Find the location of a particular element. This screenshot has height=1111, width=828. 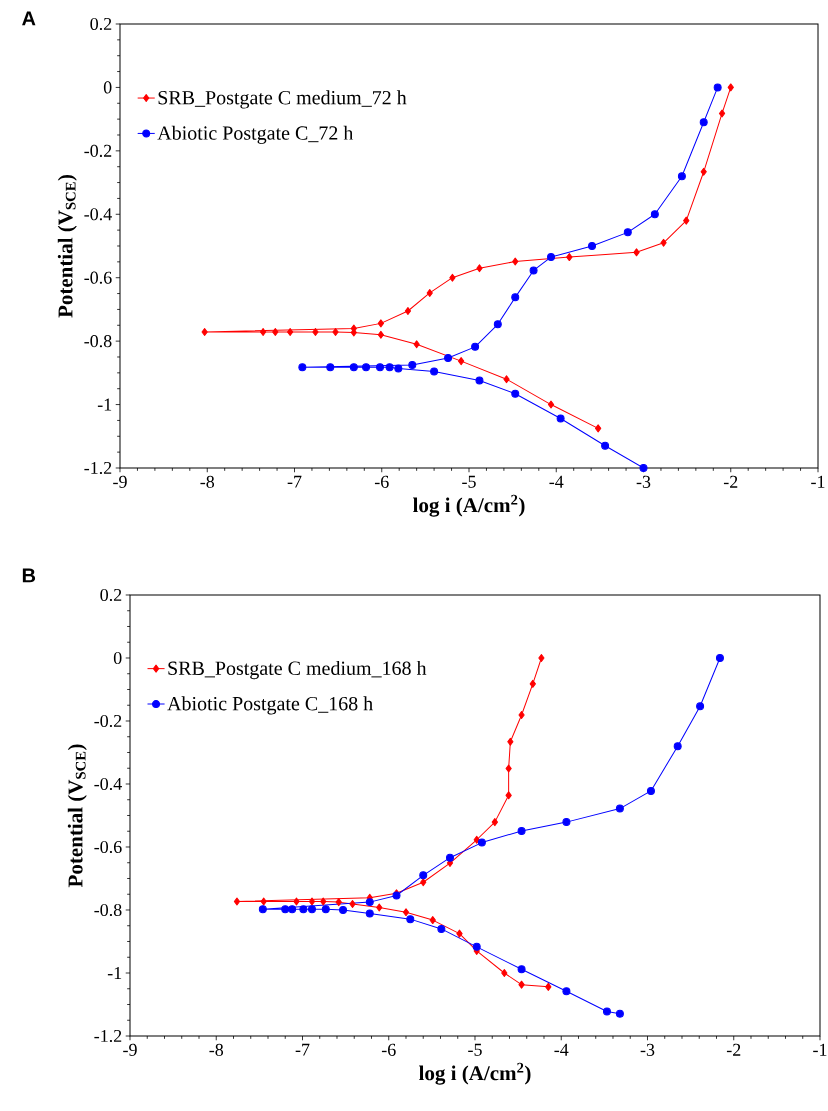

text: A is located at coordinates (29, 18).